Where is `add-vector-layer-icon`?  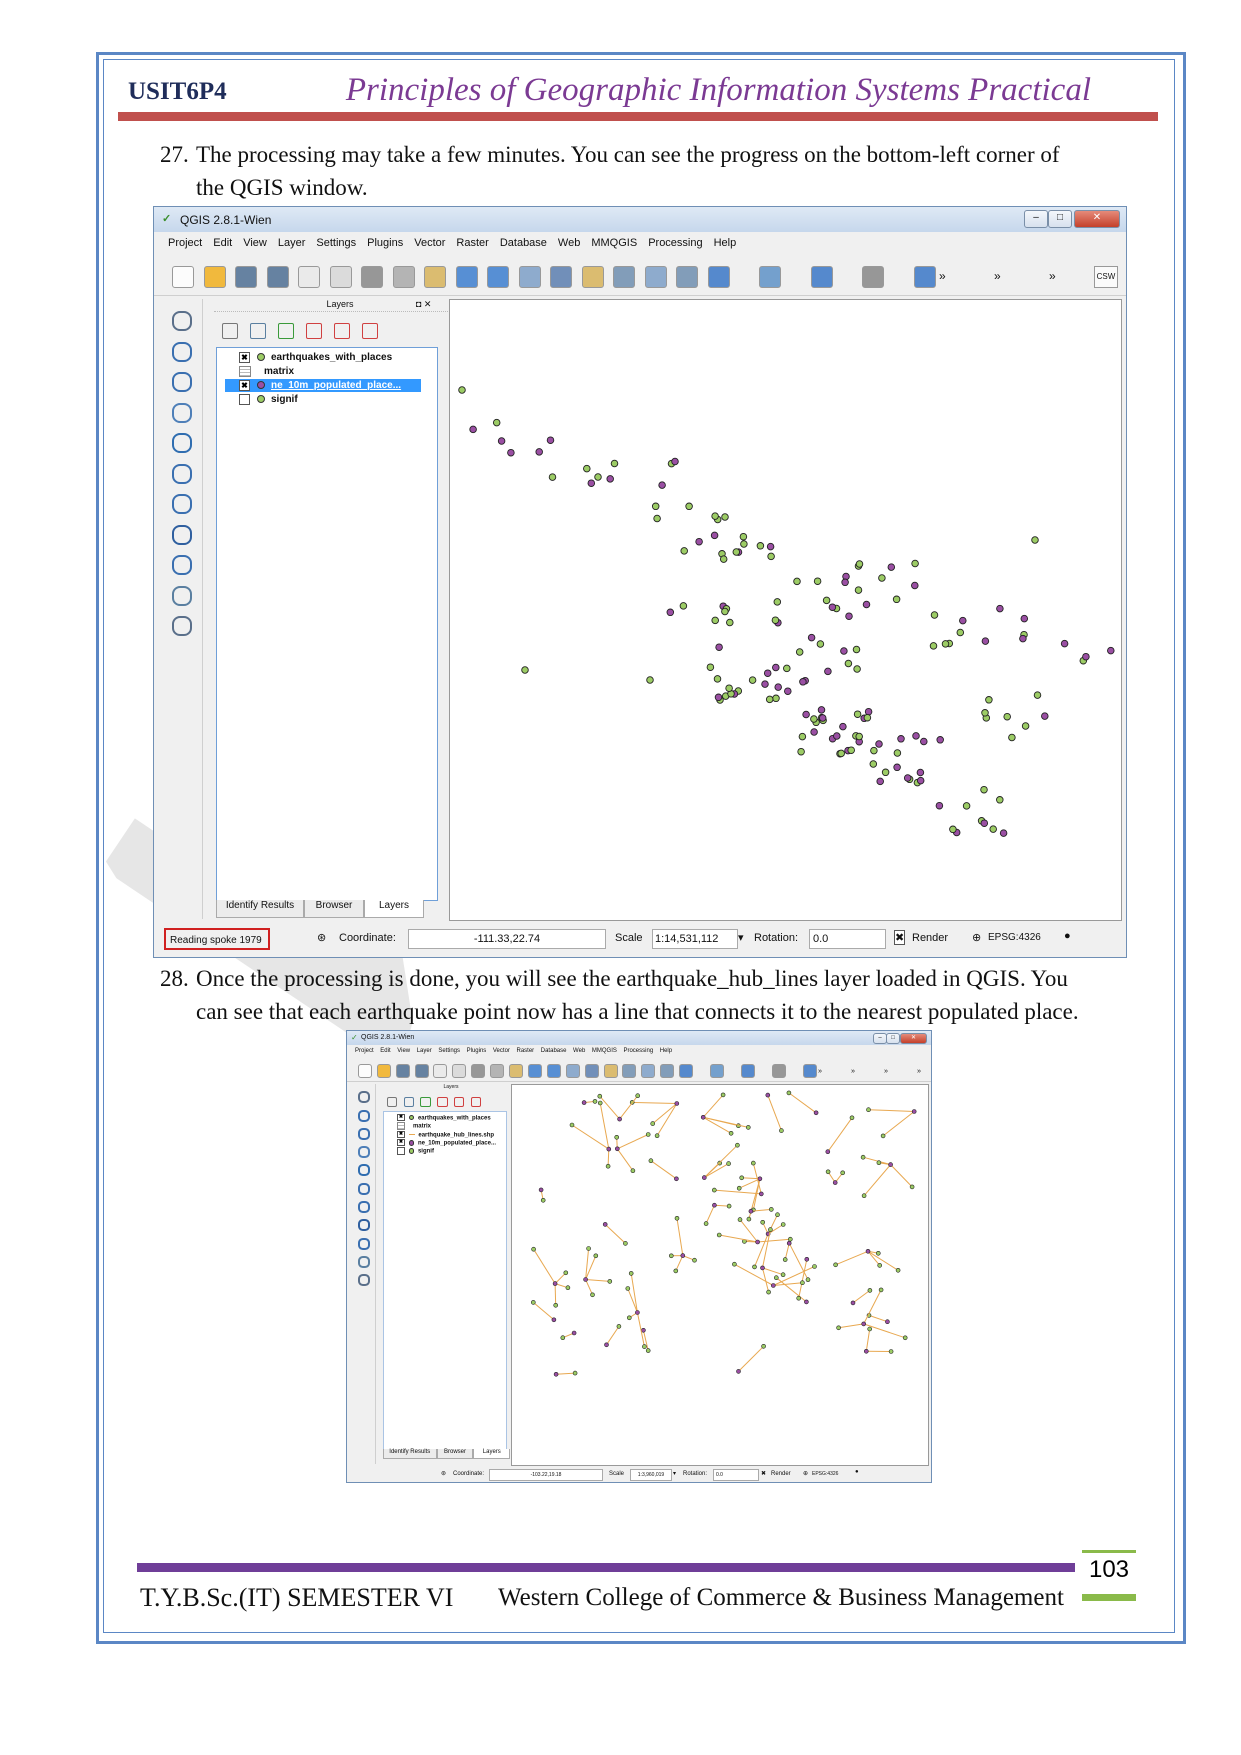
add-vector-layer-icon is located at coordinates (182, 321).